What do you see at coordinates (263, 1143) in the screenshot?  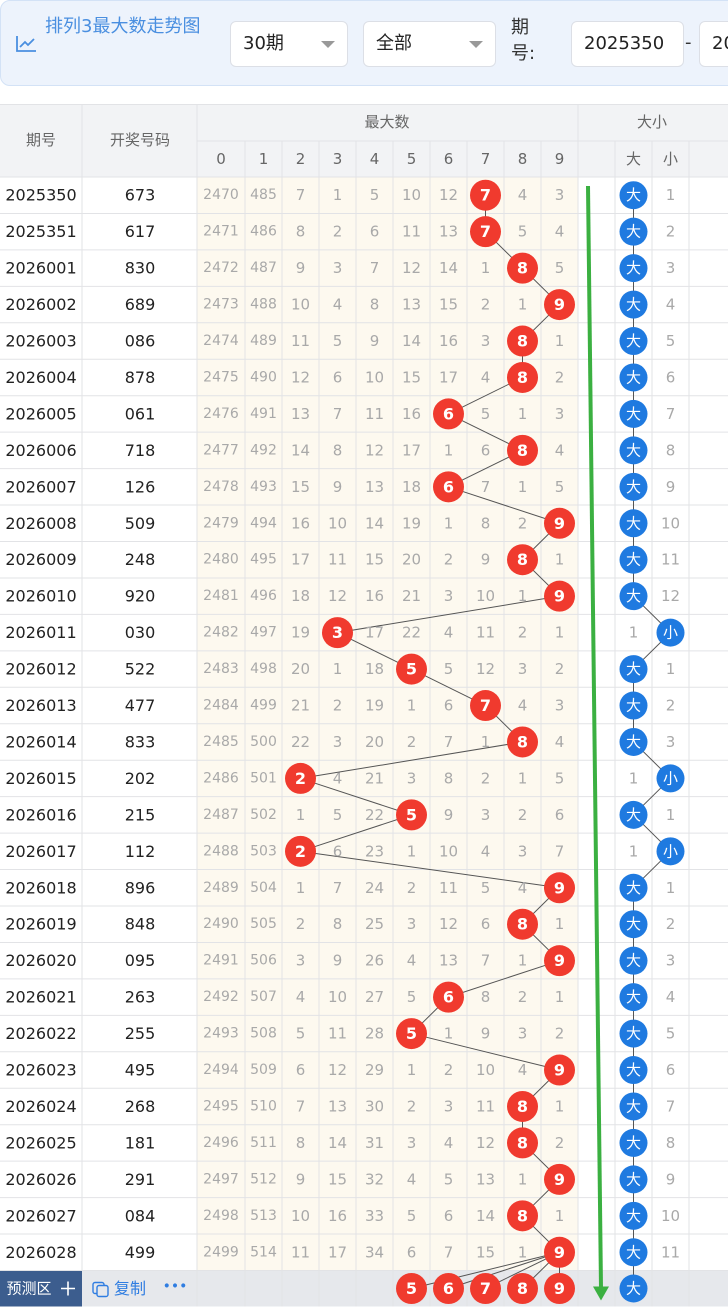 I see `omission: 511` at bounding box center [263, 1143].